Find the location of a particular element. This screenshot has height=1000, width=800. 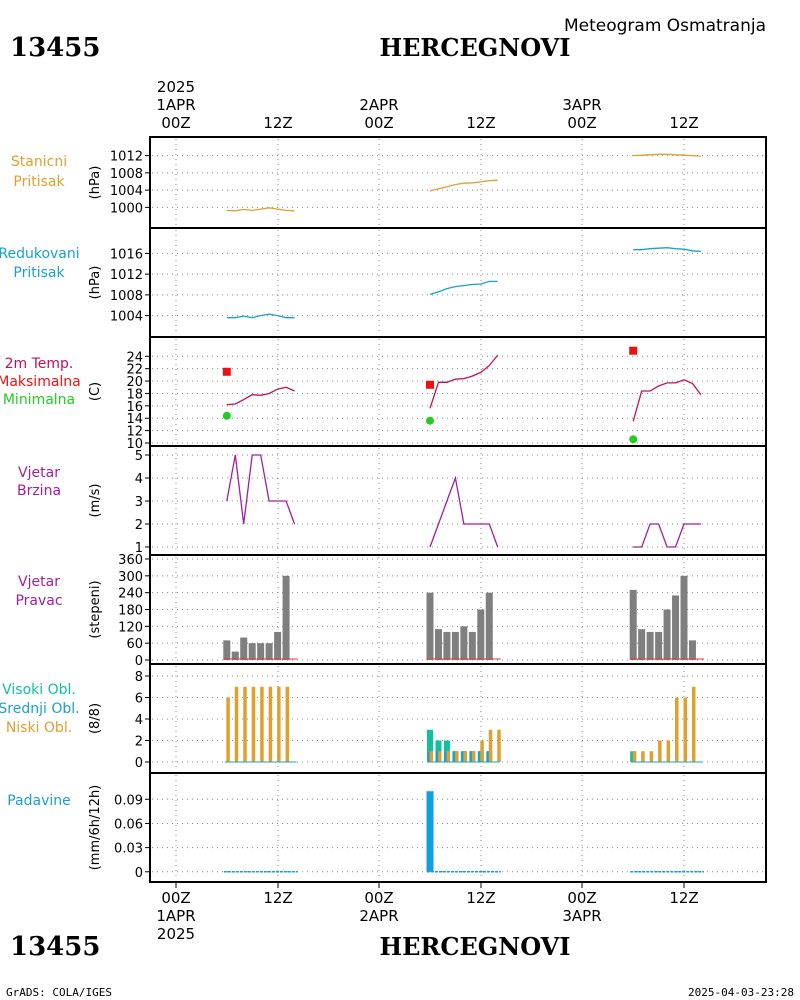

panel-stanicni: 1000 1004 1008 1012 (hPa) Stanicni Pritisak is located at coordinates (389, 182).